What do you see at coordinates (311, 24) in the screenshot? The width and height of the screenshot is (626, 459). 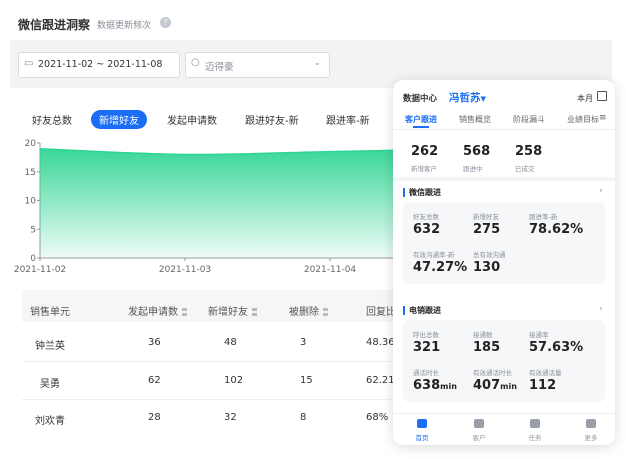 I see `header: 微信跟进洞察 数据更新频次 ?` at bounding box center [311, 24].